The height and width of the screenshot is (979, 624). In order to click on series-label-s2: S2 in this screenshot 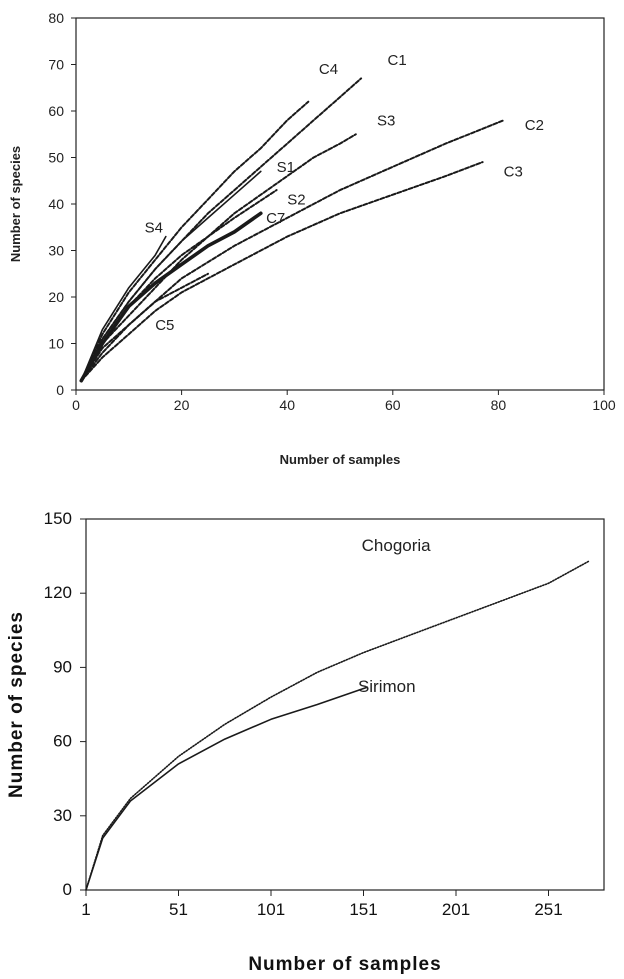, I will do `click(296, 199)`.